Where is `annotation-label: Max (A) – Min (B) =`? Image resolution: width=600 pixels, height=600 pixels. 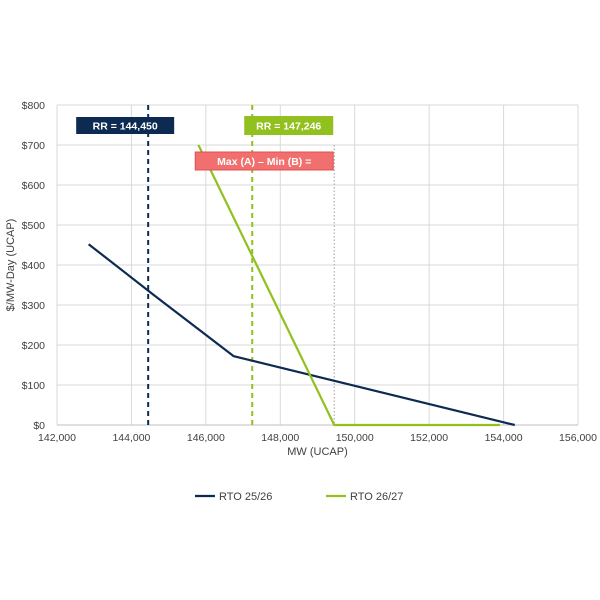 annotation-label: Max (A) – Min (B) = is located at coordinates (264, 162).